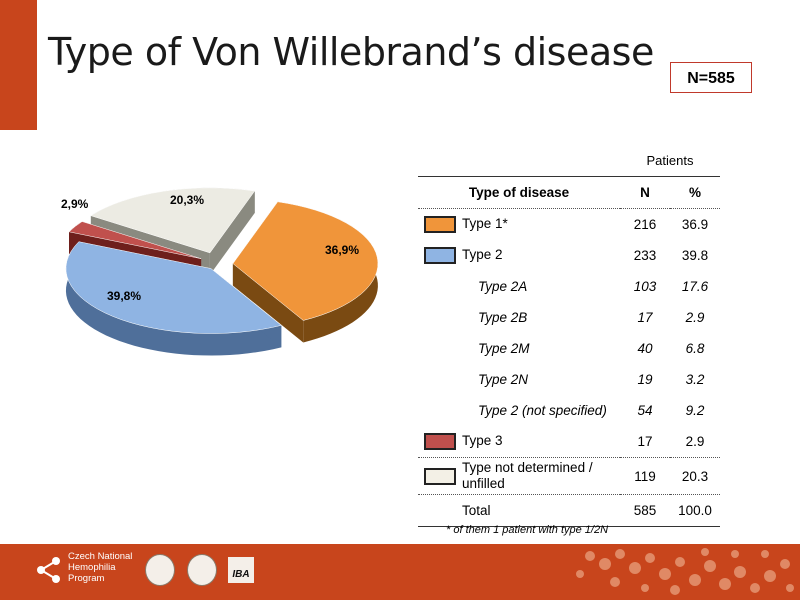 The height and width of the screenshot is (600, 800). What do you see at coordinates (711, 77) in the screenshot?
I see `sample-size-badge: N=585` at bounding box center [711, 77].